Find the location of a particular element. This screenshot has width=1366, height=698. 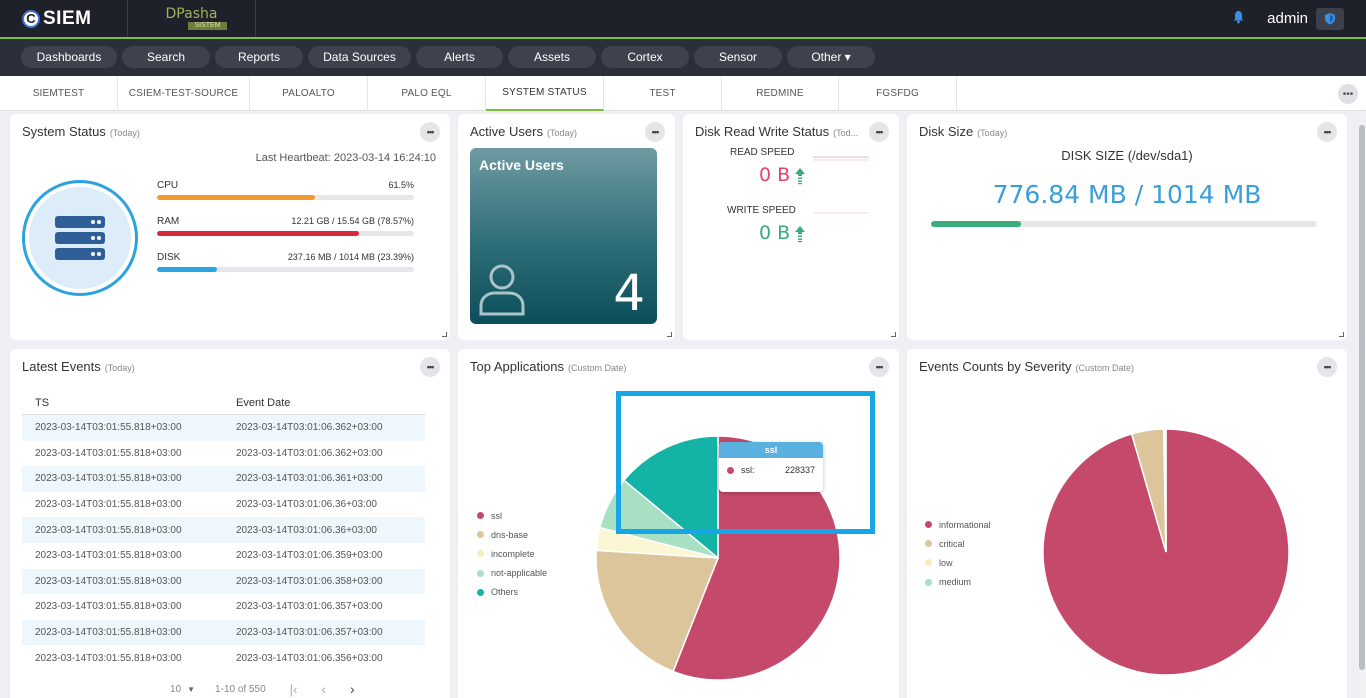

tab-redmine: REDMINE is located at coordinates (780, 93).